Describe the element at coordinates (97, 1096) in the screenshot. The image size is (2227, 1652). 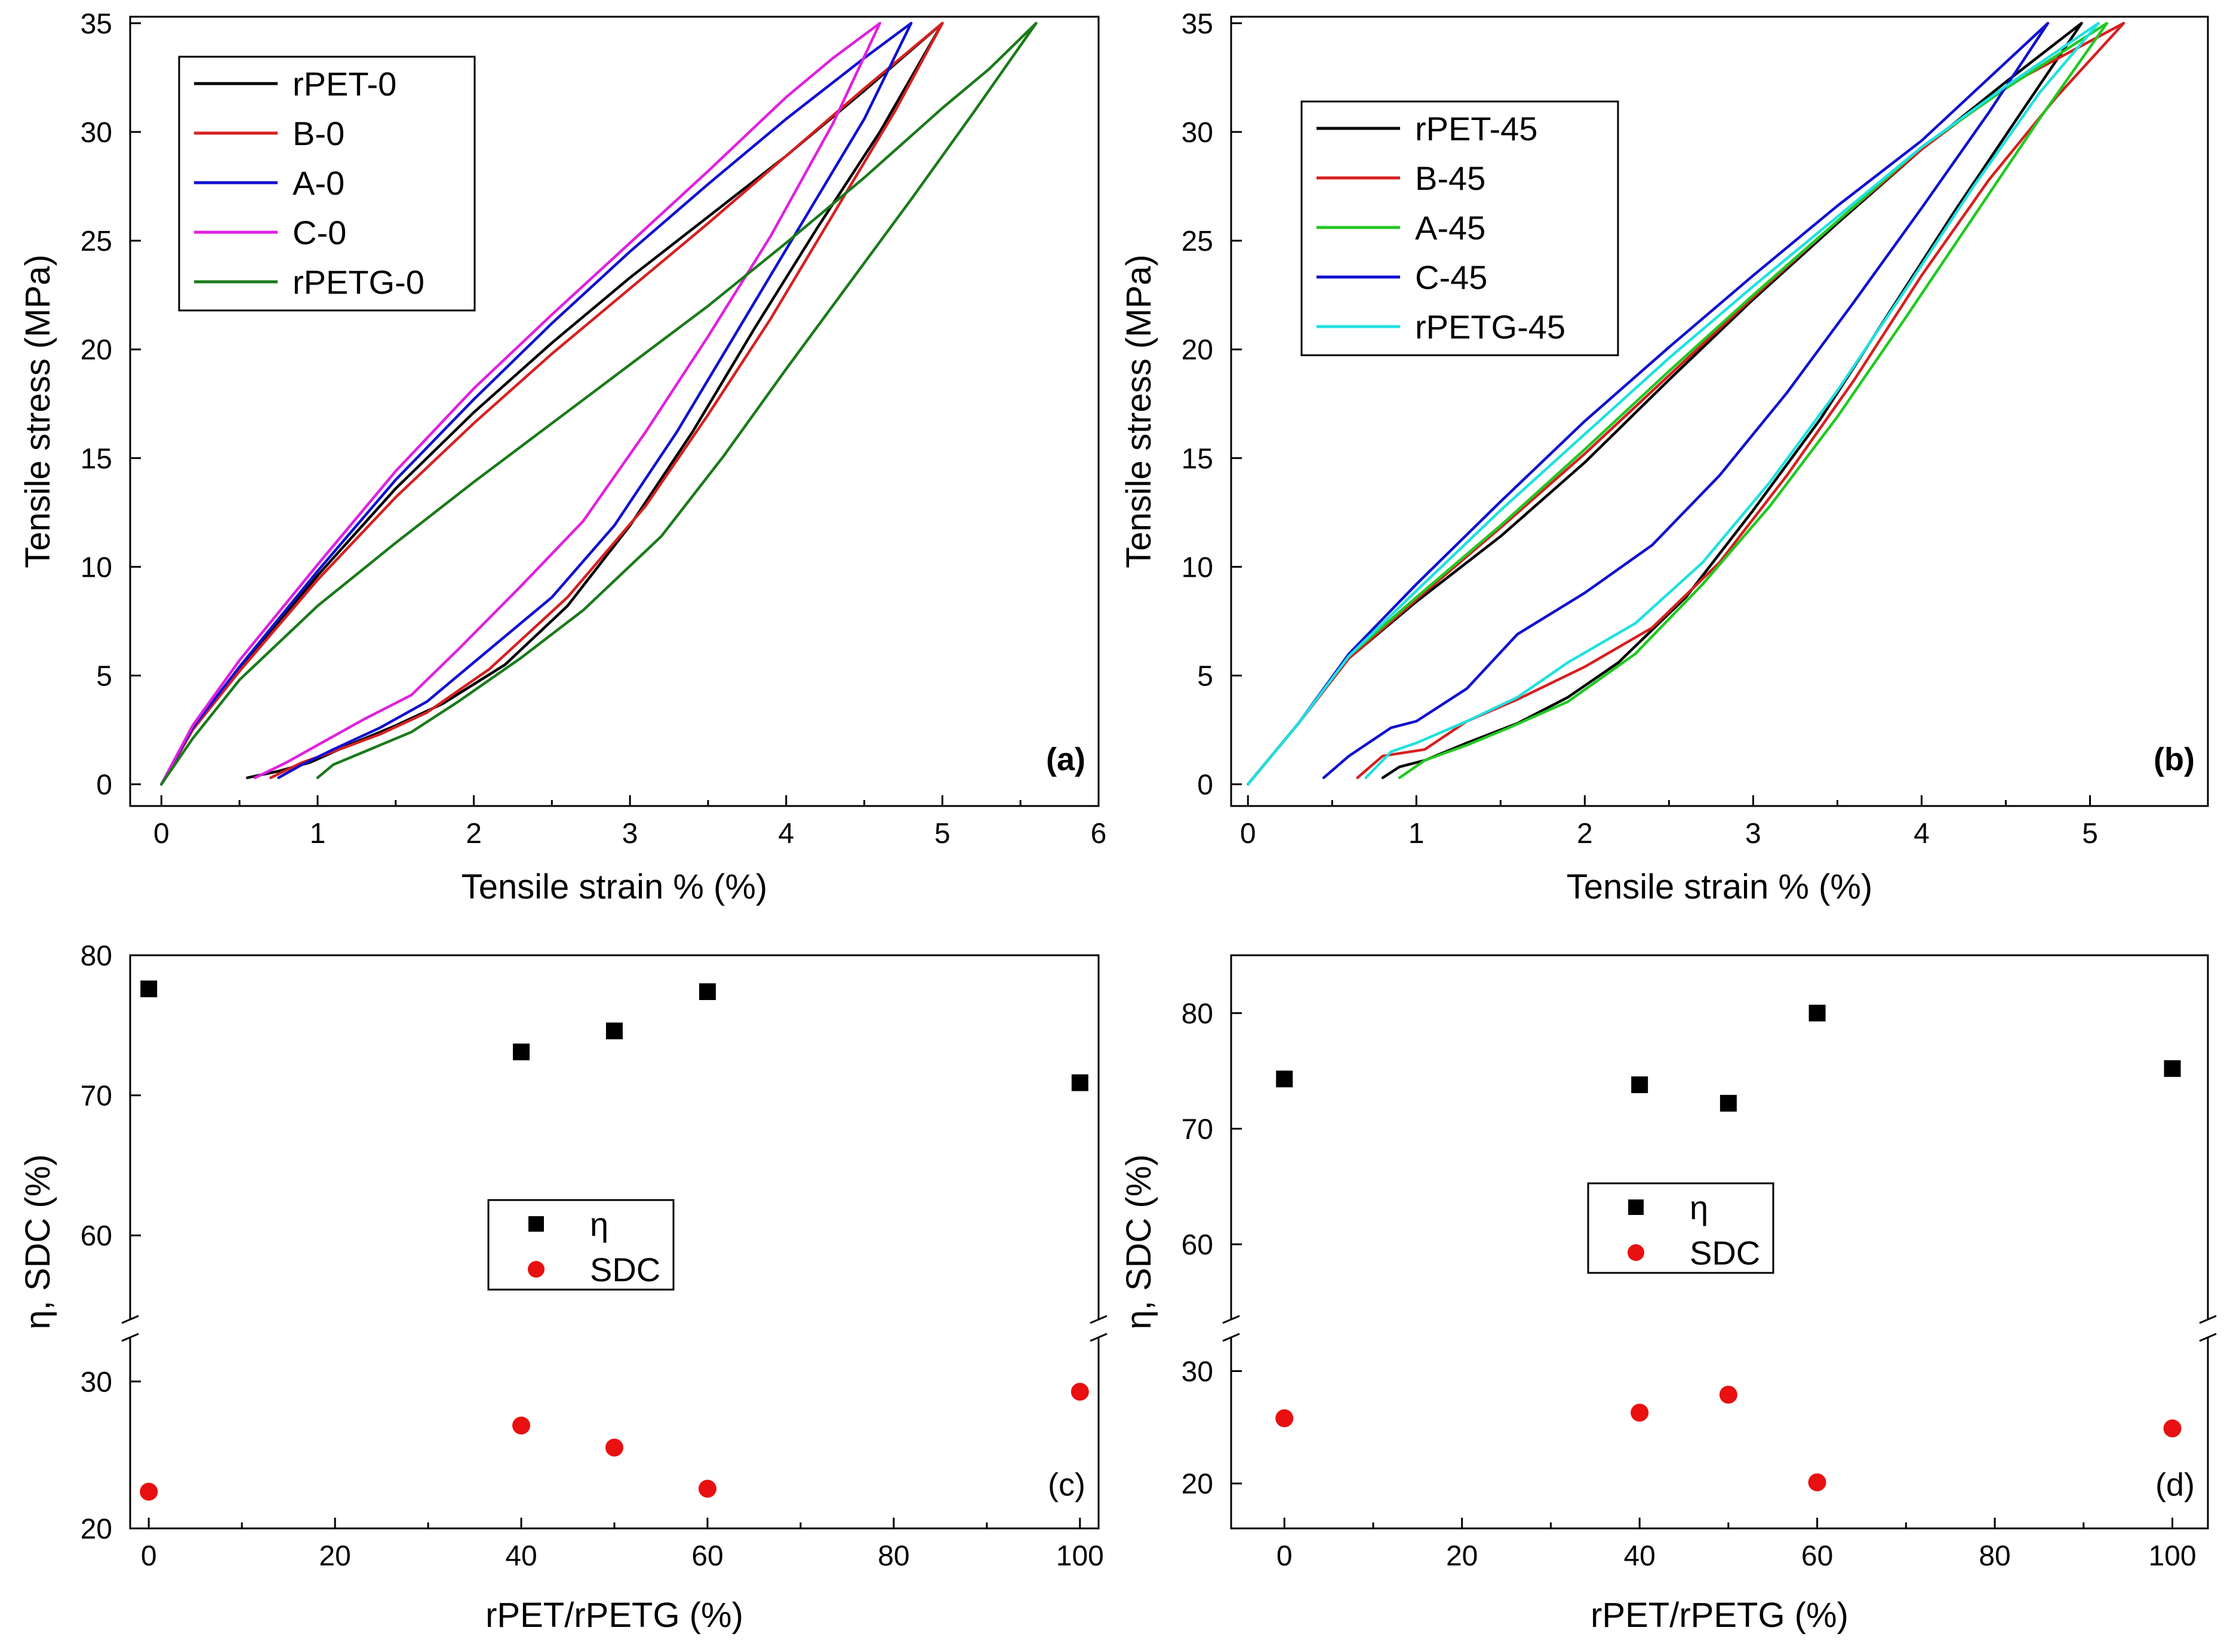
I see `y-tick-label: 70` at that location.